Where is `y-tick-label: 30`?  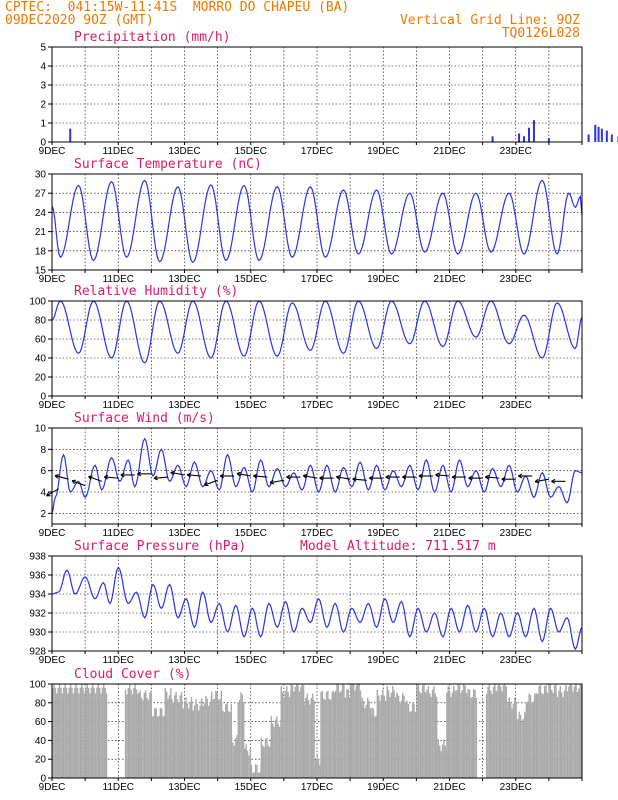
y-tick-label: 30 is located at coordinates (41, 175).